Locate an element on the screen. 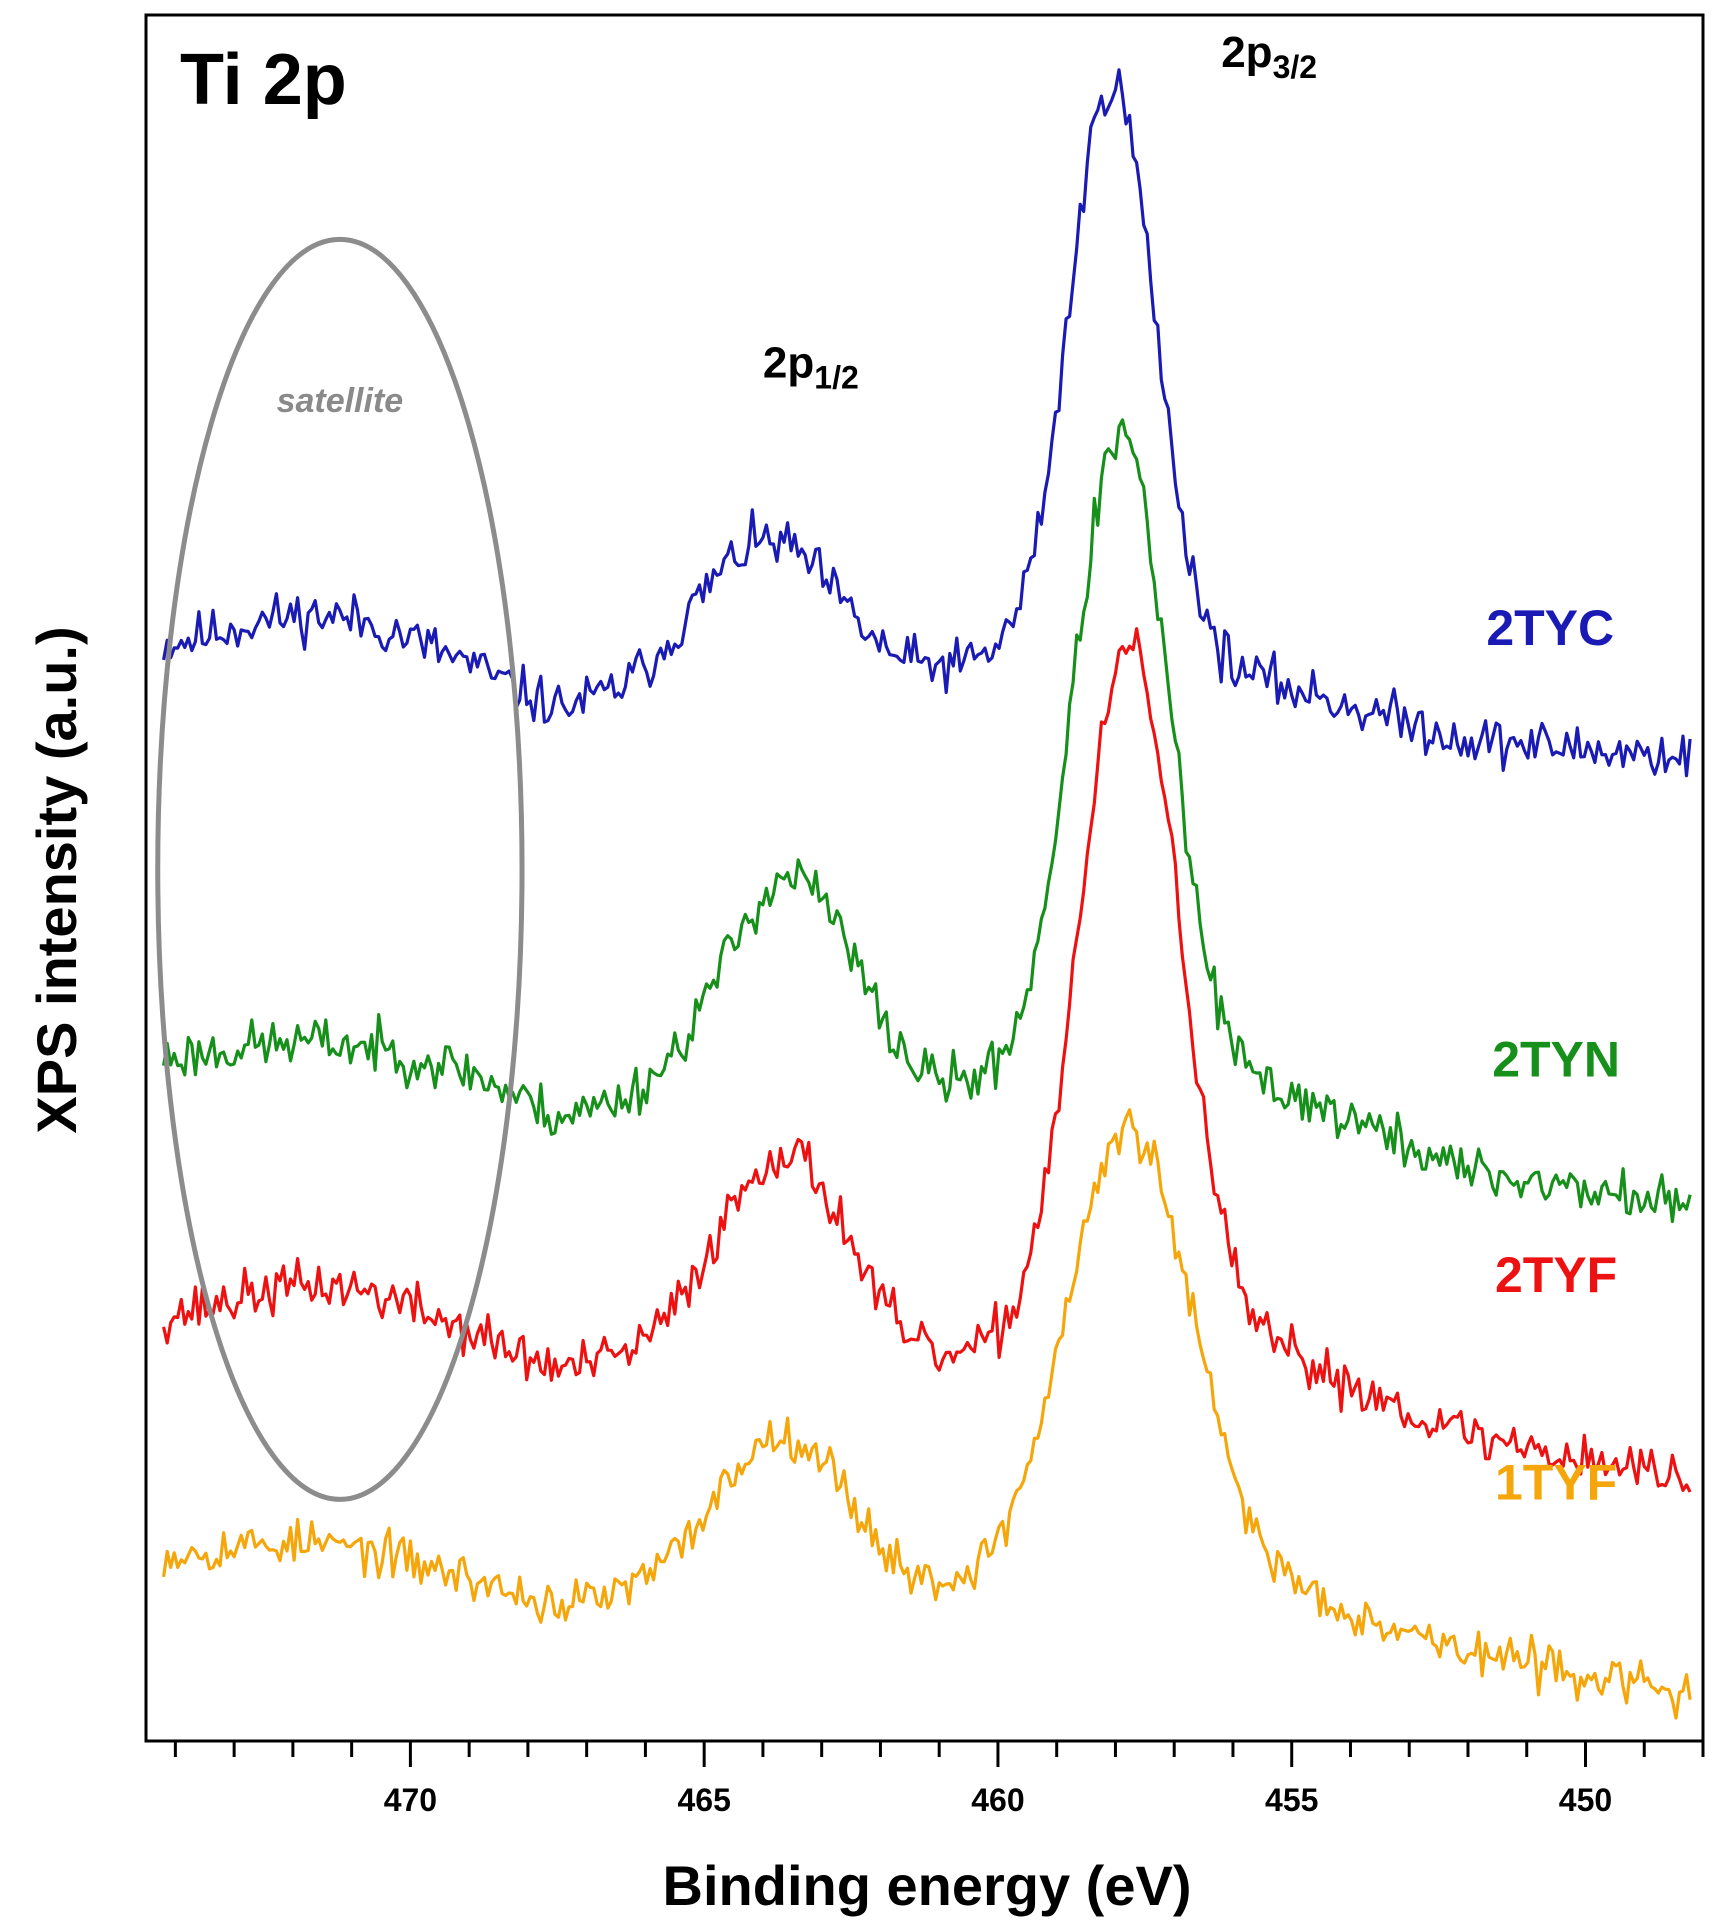 The width and height of the screenshot is (1724, 1923). series-label-2tyf: 2TYF is located at coordinates (1556, 1275).